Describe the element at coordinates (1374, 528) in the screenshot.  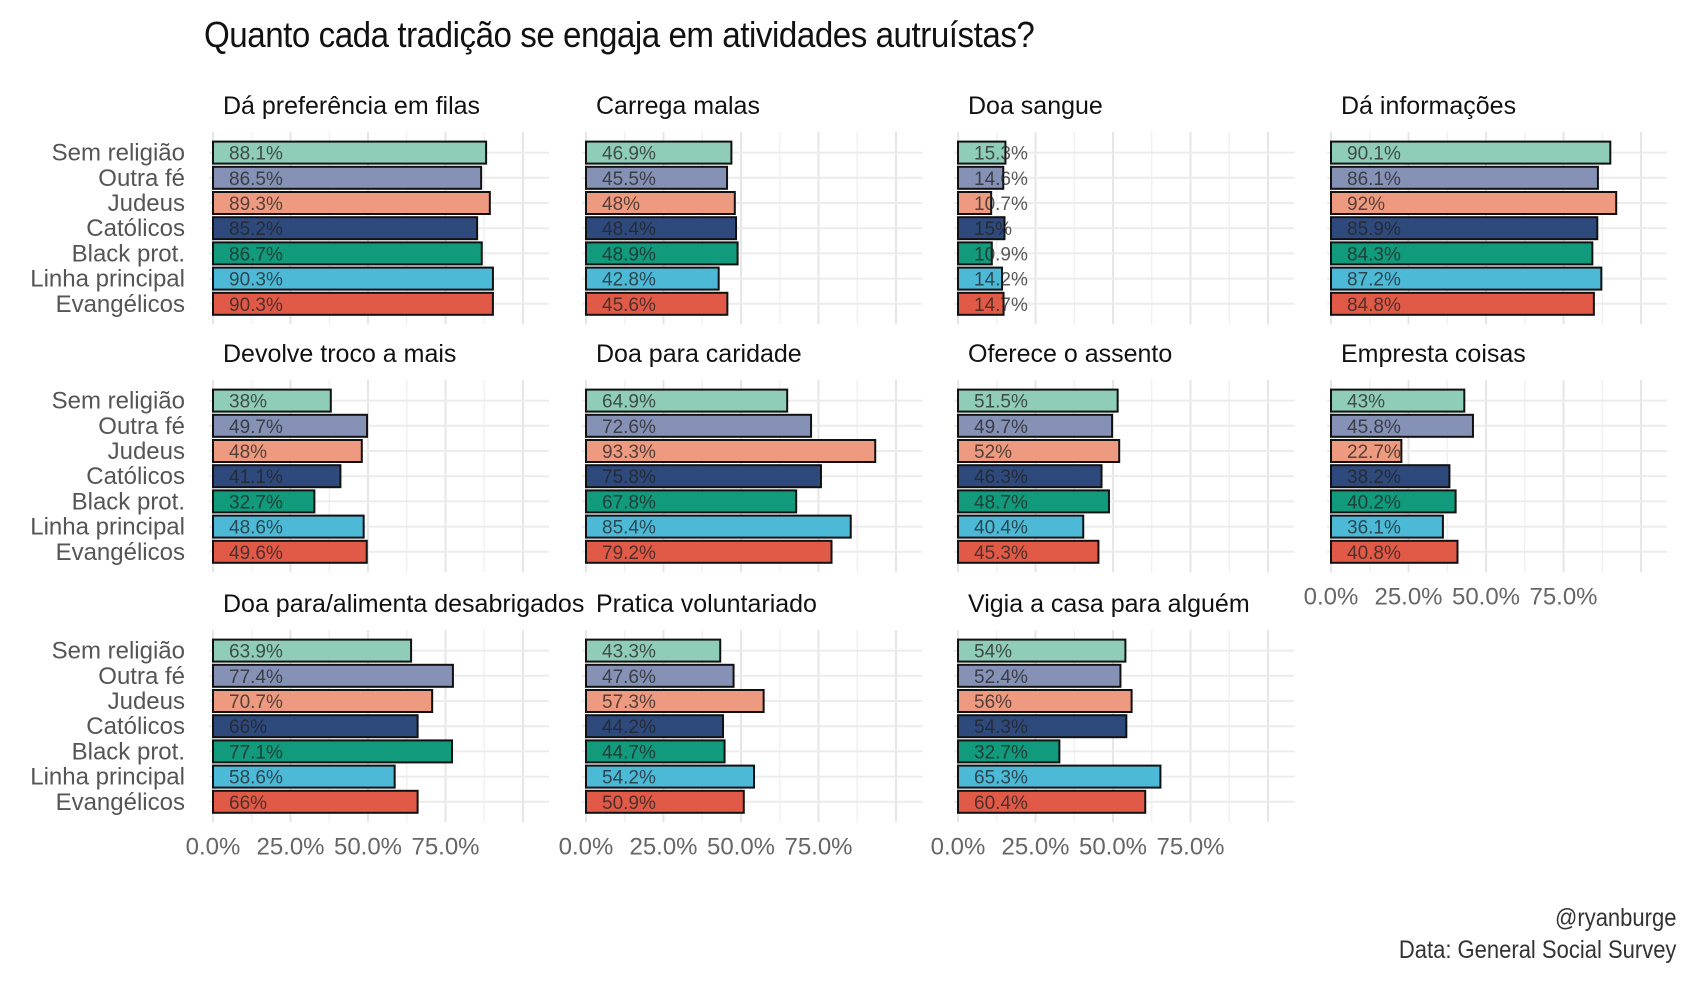
I see `bar-value-label: 36.1%` at that location.